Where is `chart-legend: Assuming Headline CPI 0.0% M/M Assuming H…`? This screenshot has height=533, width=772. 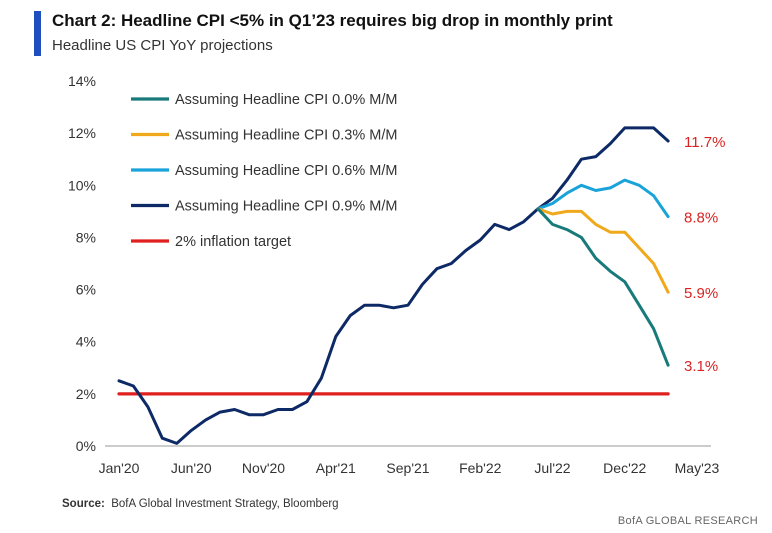 chart-legend: Assuming Headline CPI 0.0% M/M Assuming H… is located at coordinates (264, 171).